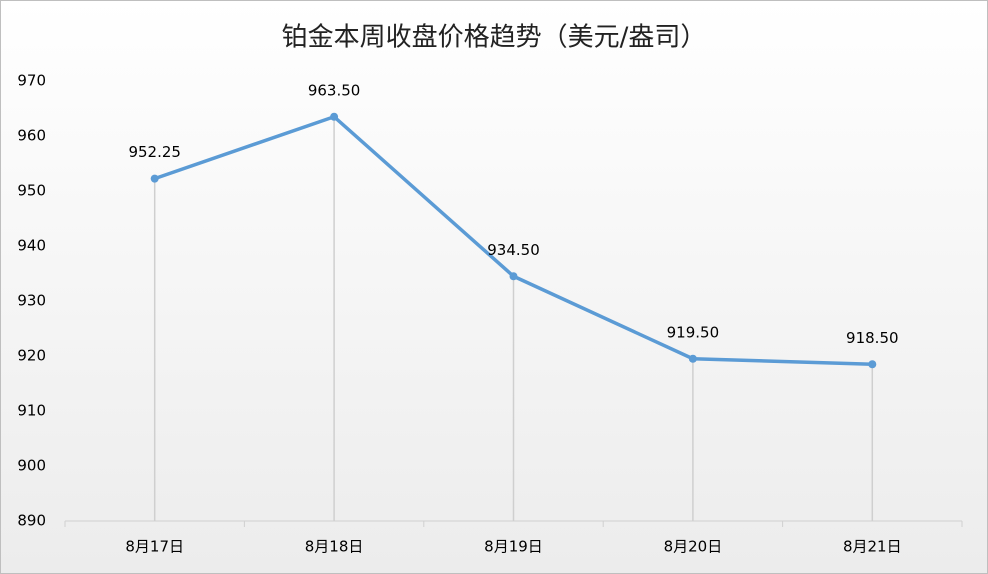  Describe the element at coordinates (513, 547) in the screenshot. I see `x-tick-label: 8月19日` at that location.